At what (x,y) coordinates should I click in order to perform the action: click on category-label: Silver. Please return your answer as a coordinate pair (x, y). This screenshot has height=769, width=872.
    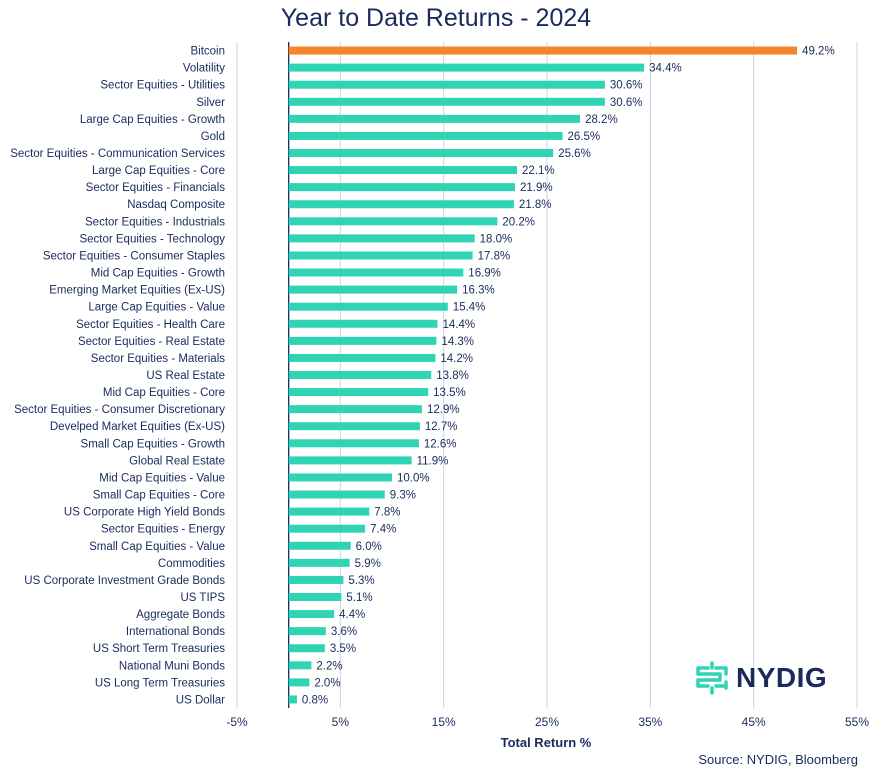
    Looking at the image, I should click on (210, 103).